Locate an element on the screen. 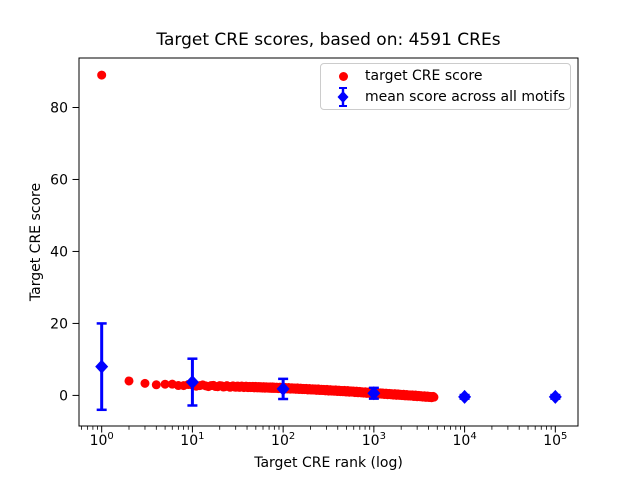  y-tick-label: 40 is located at coordinates (59, 252).